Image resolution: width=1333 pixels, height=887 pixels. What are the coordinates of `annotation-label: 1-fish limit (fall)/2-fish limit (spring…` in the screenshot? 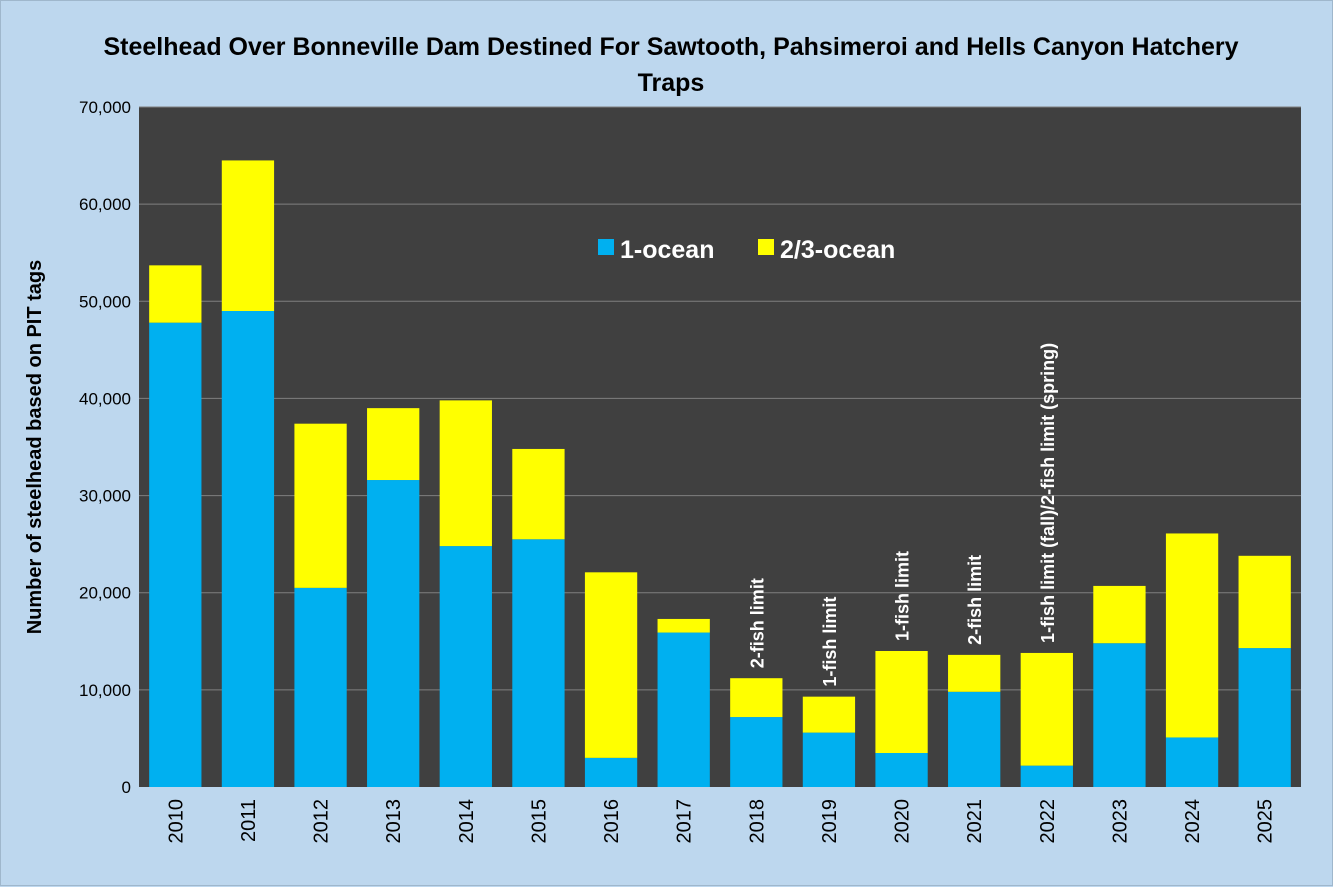 It's located at (1048, 493).